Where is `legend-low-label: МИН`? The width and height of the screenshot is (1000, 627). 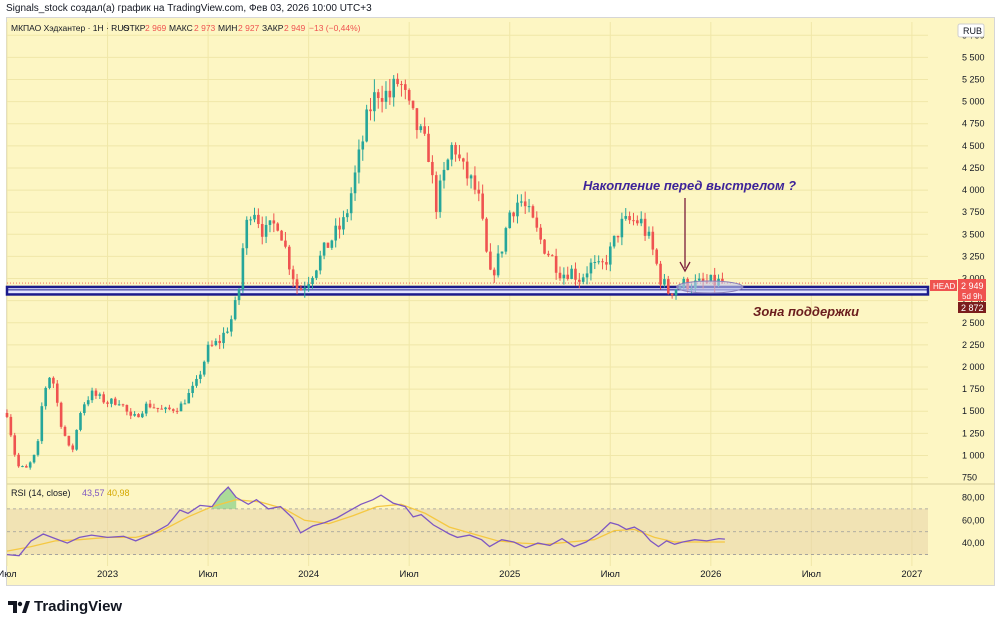 legend-low-label: МИН is located at coordinates (227, 28).